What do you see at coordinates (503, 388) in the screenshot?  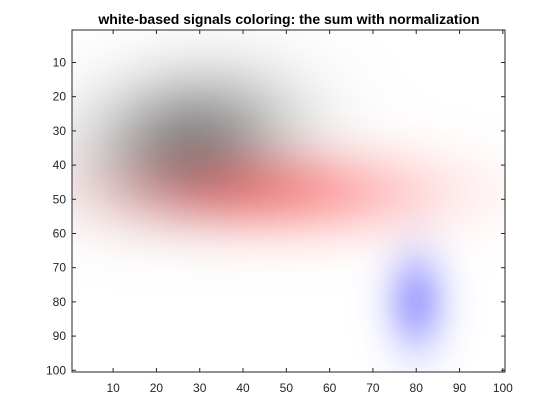 I see `x-tick-label: 100` at bounding box center [503, 388].